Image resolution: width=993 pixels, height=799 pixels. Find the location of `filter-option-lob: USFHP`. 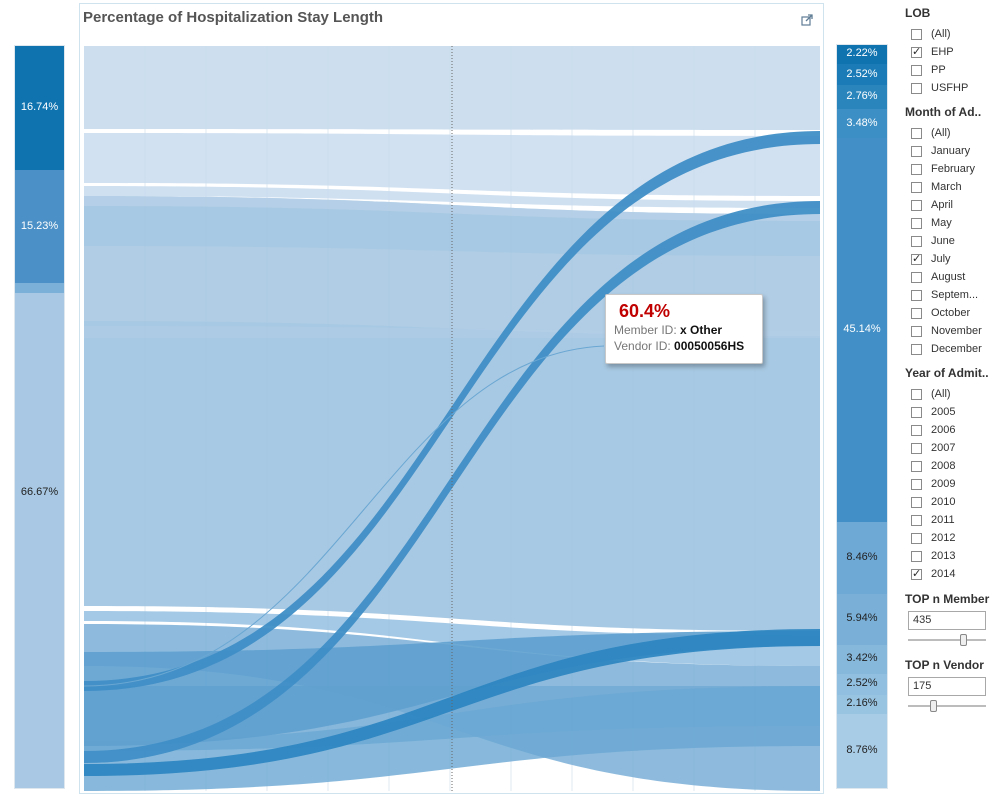

filter-option-lob: USFHP is located at coordinates (939, 88).